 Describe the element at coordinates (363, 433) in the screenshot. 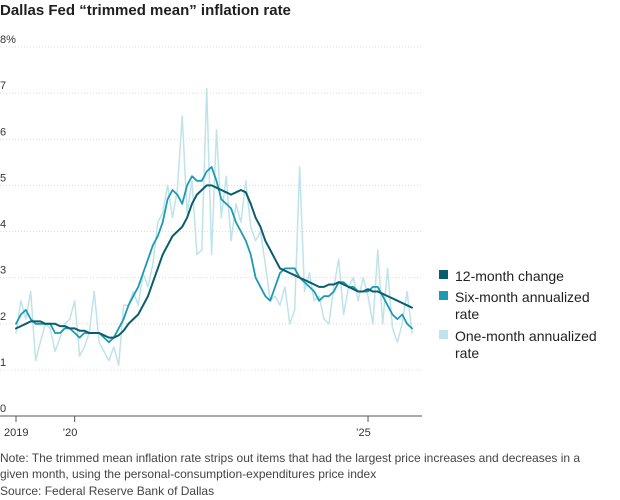

I see `x-tick-label: ’25` at that location.